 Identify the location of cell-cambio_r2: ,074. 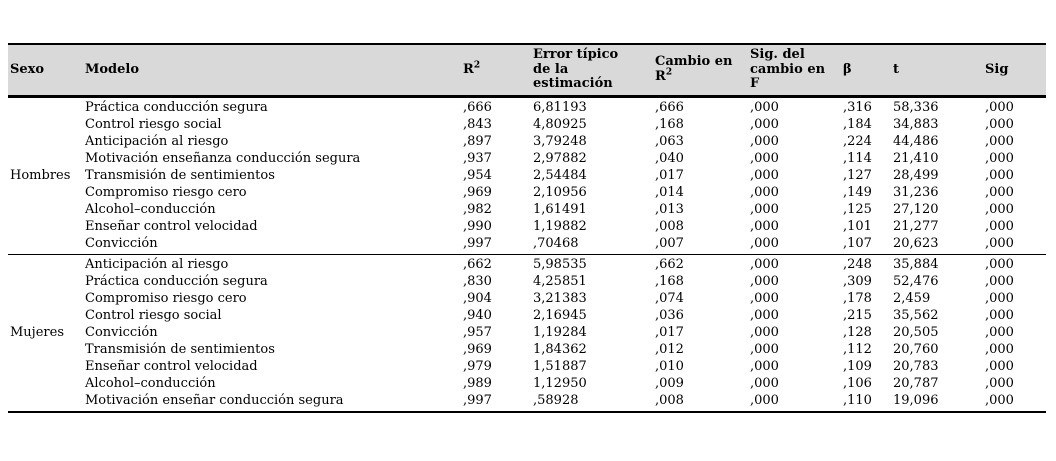
(669, 298).